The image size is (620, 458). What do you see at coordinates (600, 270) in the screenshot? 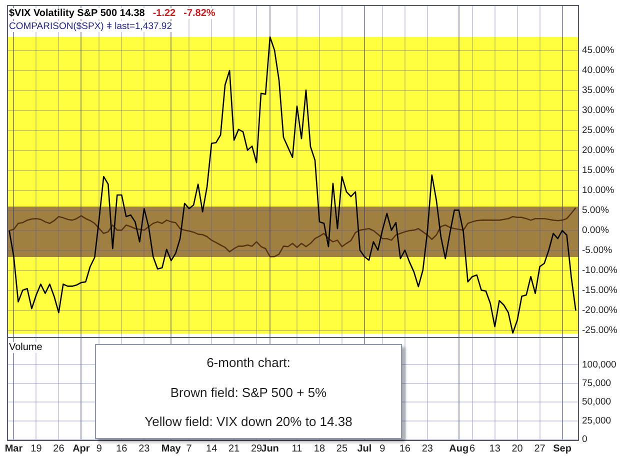
I see `y-tick-label: -10.00%` at bounding box center [600, 270].